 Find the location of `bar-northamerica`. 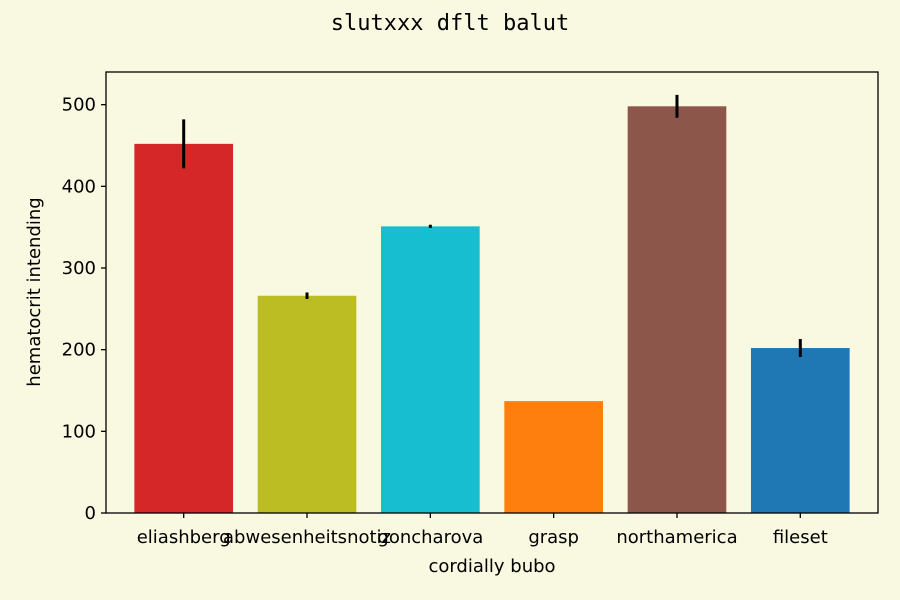

bar-northamerica is located at coordinates (677, 310).